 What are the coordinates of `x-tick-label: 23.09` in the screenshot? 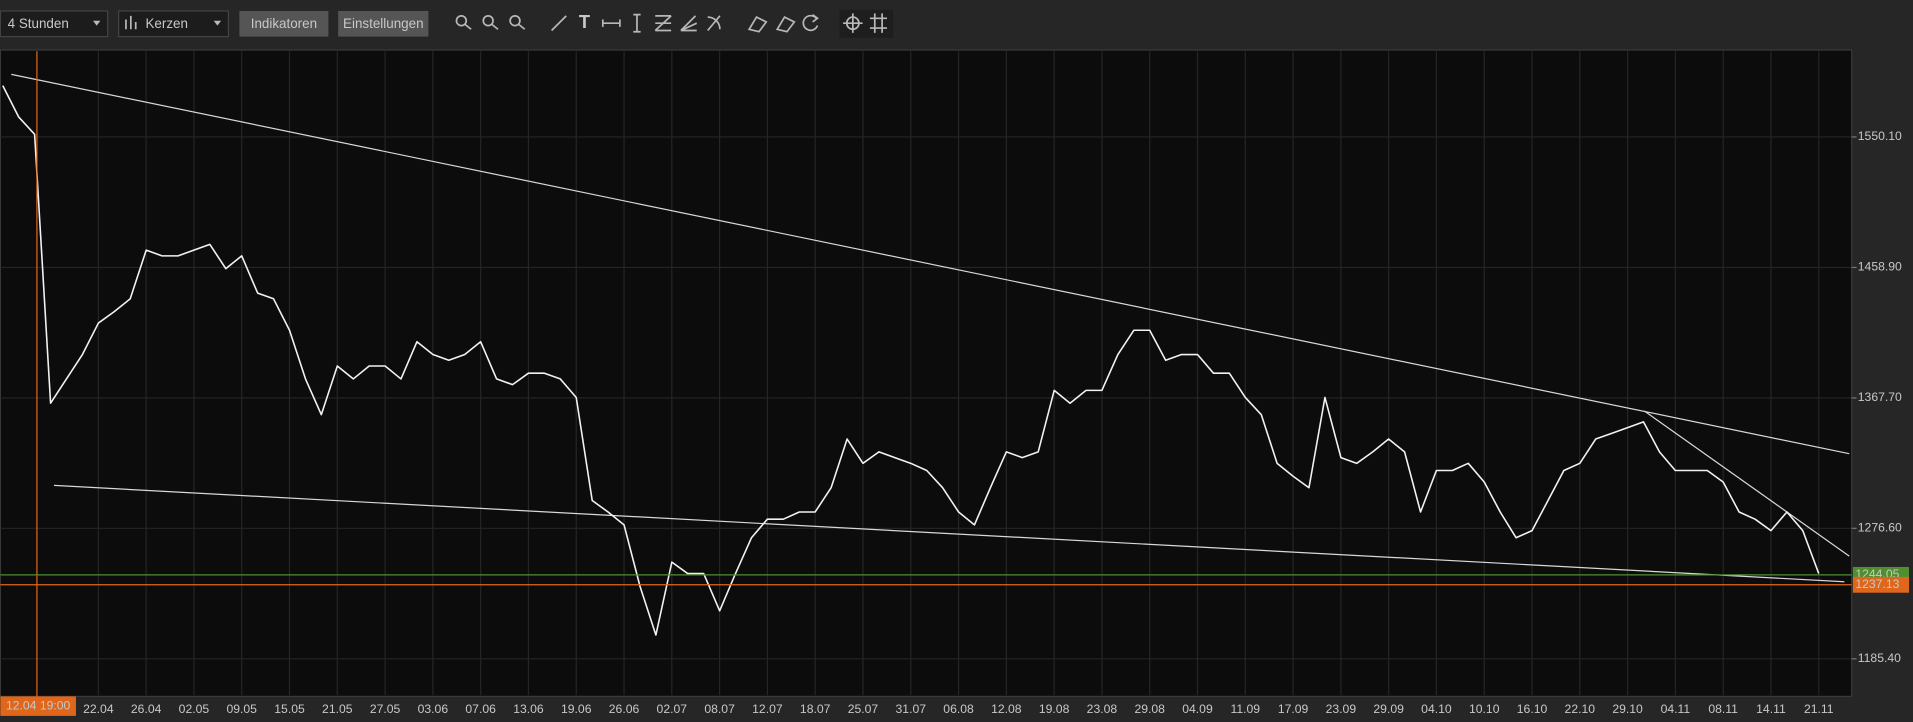 It's located at (1341, 709).